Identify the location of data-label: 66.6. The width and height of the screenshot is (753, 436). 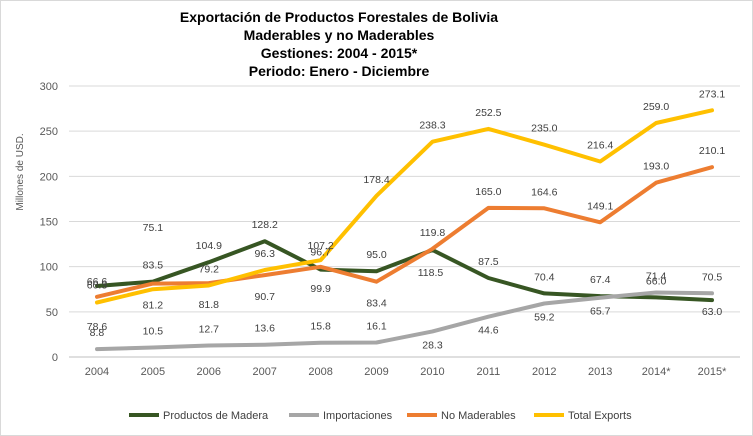
(97, 282).